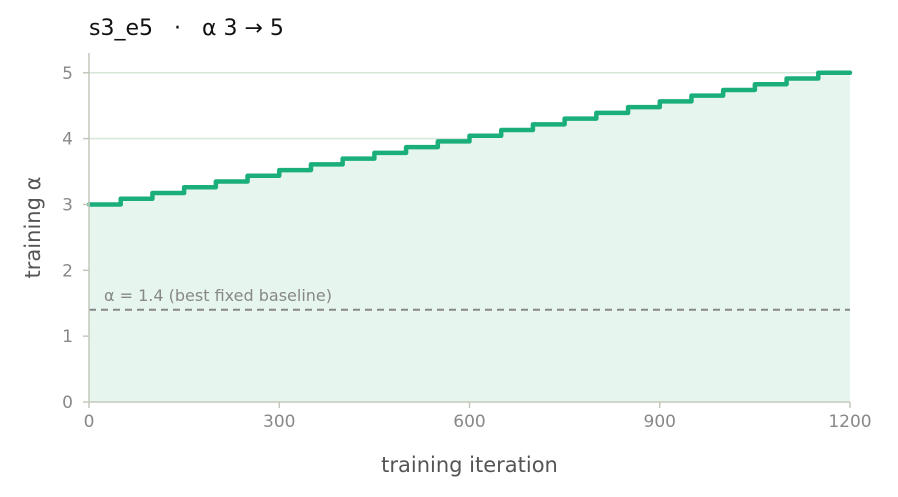 Image resolution: width=898 pixels, height=497 pixels. Describe the element at coordinates (660, 422) in the screenshot. I see `x-tick-label: 900` at that location.